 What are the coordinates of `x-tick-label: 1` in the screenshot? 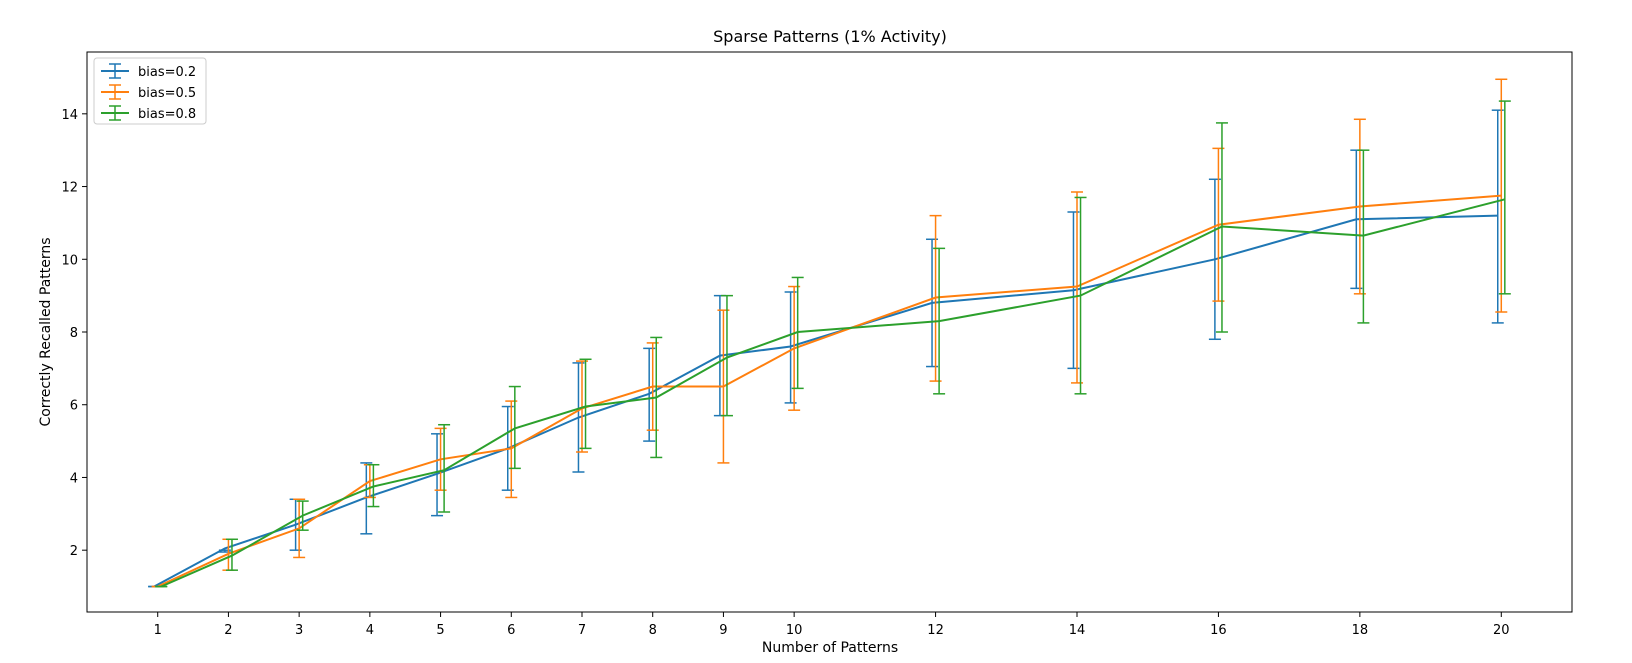 It's located at (158, 630).